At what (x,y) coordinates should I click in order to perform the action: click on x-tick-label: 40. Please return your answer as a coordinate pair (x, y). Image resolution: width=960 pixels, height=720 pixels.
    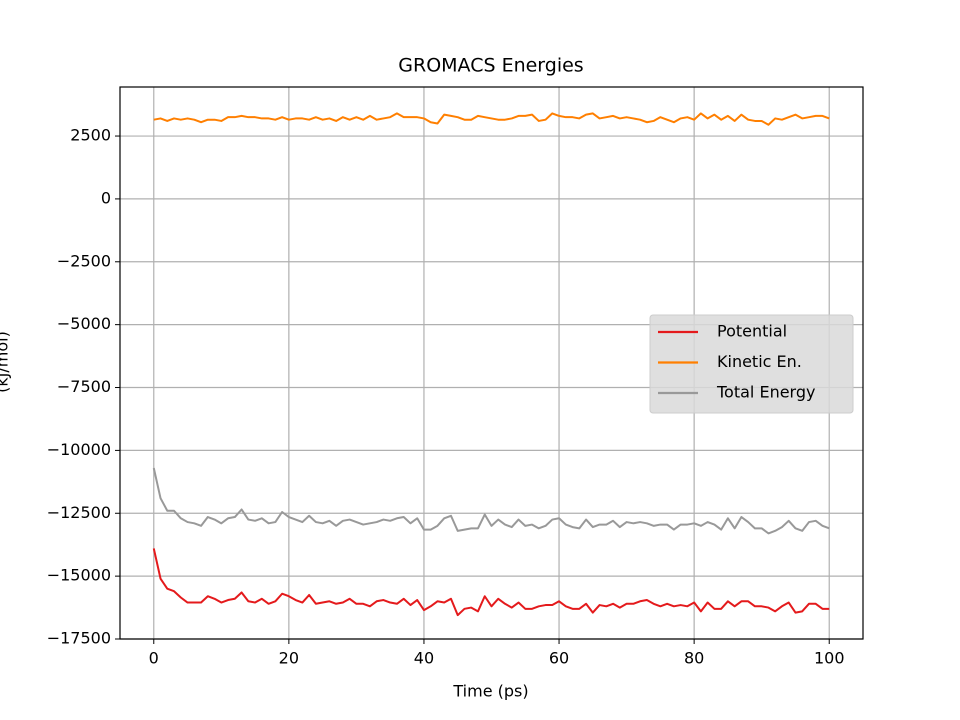
    Looking at the image, I should click on (424, 658).